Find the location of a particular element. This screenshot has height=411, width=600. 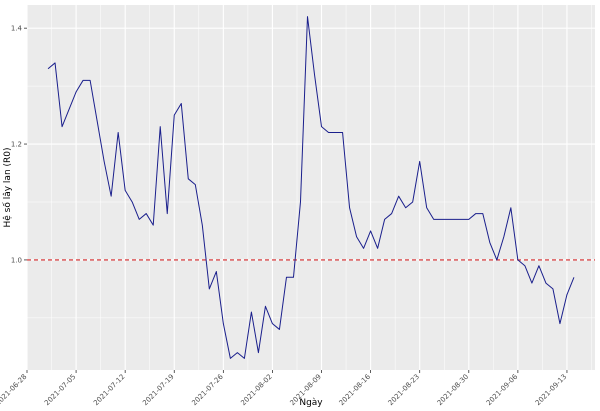

x-tick-label: 2021-08-02 is located at coordinates (256, 390).